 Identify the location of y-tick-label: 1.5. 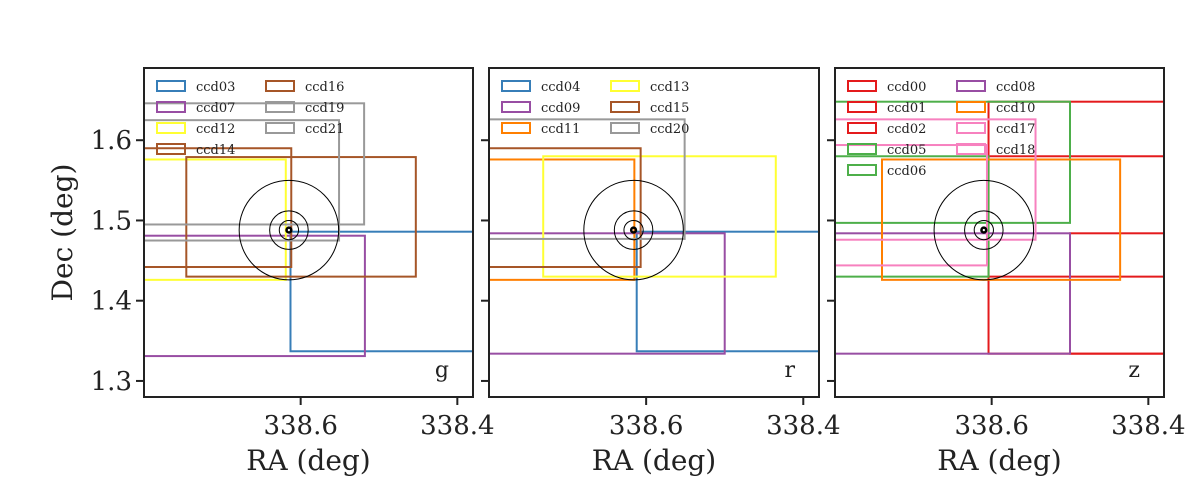
(111, 221).